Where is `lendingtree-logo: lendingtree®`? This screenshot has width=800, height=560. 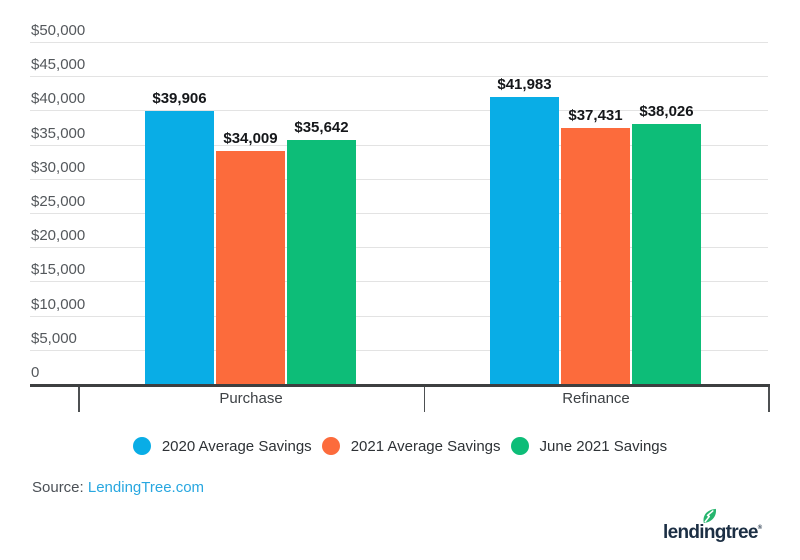
lendingtree-logo: lendingtree® is located at coordinates (723, 528).